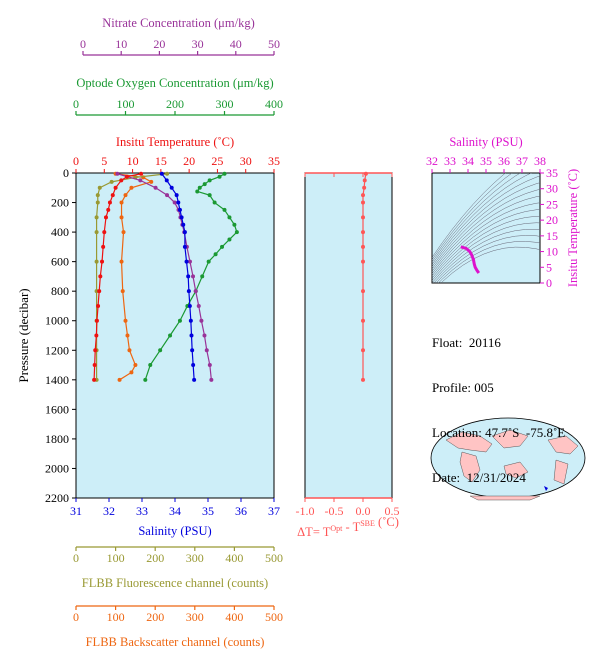  Describe the element at coordinates (116, 558) in the screenshot. I see `fluorescence-tick-label: 100` at that location.